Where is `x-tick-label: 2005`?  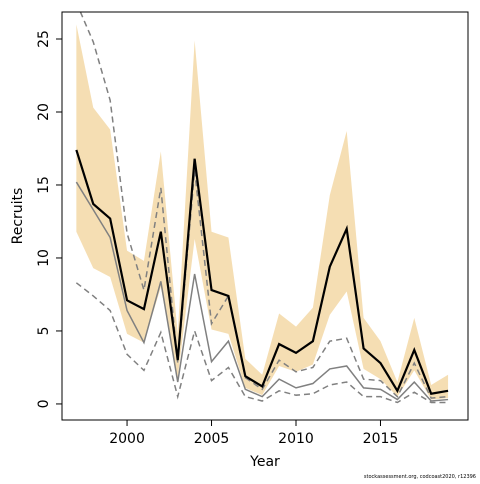
x-tick-label: 2005 is located at coordinates (212, 439).